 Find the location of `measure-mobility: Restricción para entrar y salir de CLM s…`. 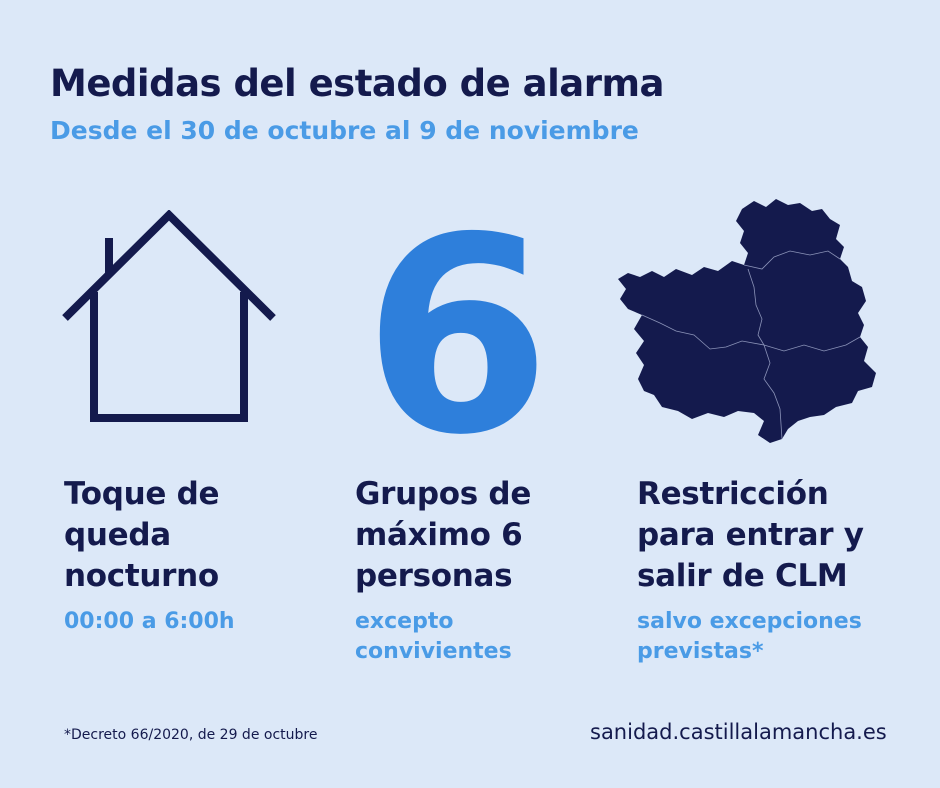

measure-mobility: Restricción para entrar y salir de CLM s… is located at coordinates (782, 570).